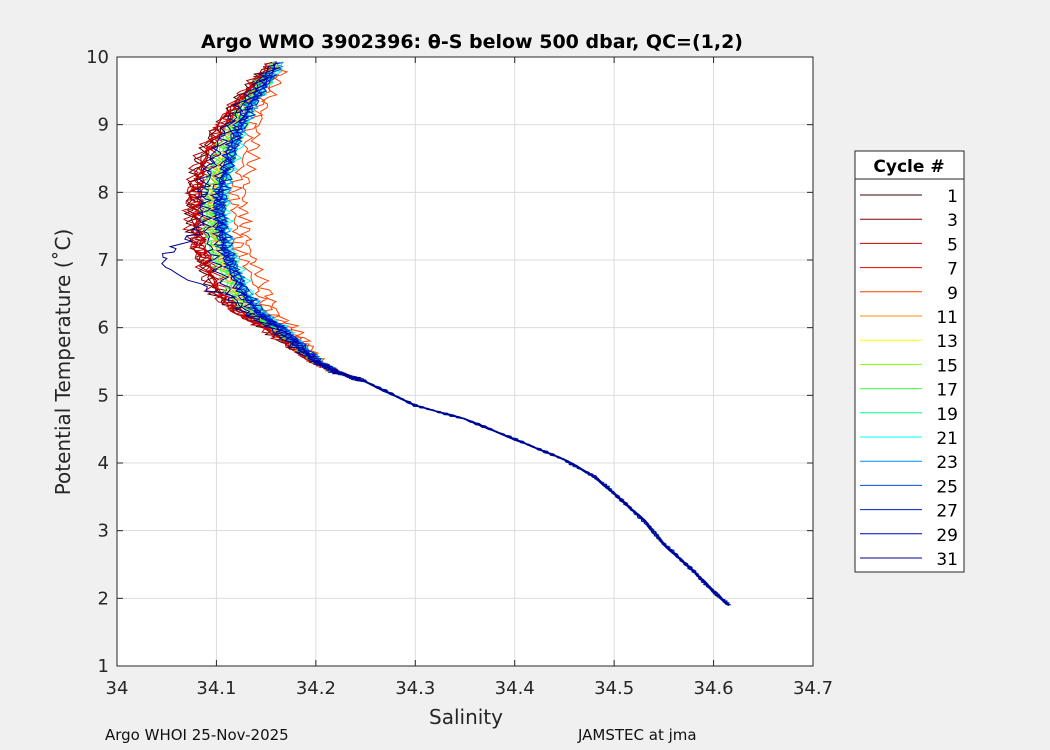  Describe the element at coordinates (197, 735) in the screenshot. I see `footer-left: Argo WHOI 25-Nov-2025` at that location.